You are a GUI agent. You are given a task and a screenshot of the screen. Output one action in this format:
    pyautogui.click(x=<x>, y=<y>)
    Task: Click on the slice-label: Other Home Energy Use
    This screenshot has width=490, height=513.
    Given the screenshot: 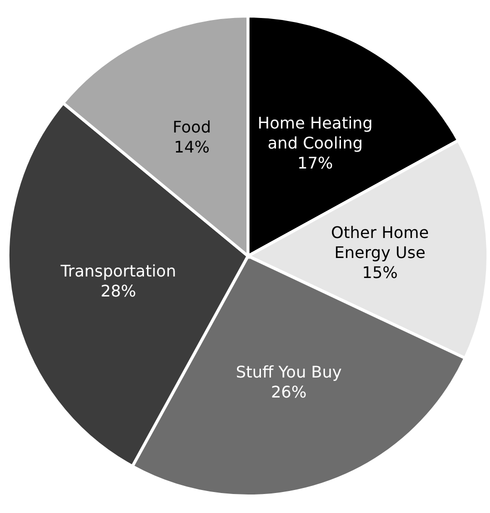 What is the action you would take?
    pyautogui.click(x=380, y=242)
    